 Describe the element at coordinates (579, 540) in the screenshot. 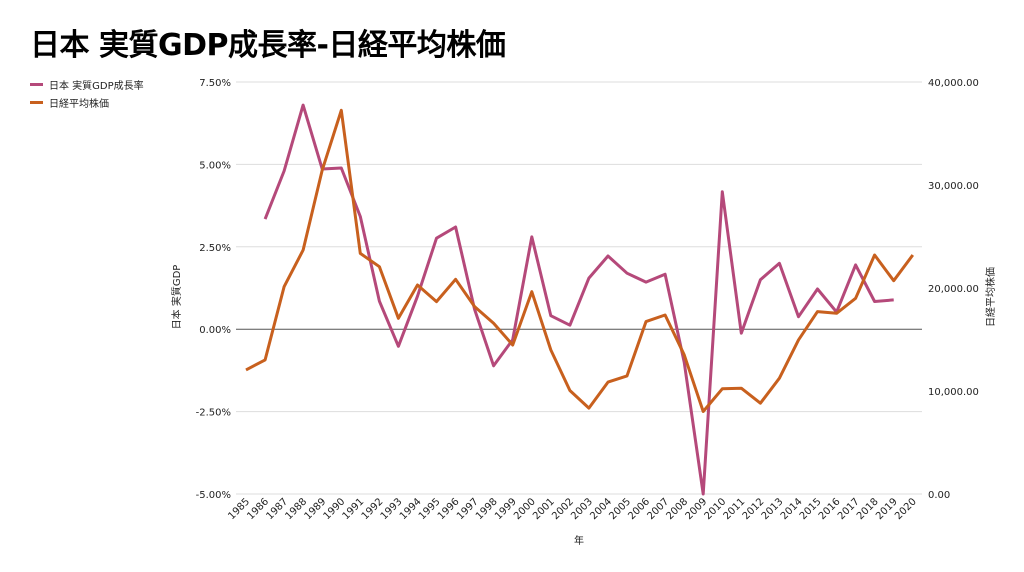

I see `x-axis-label: 年` at that location.